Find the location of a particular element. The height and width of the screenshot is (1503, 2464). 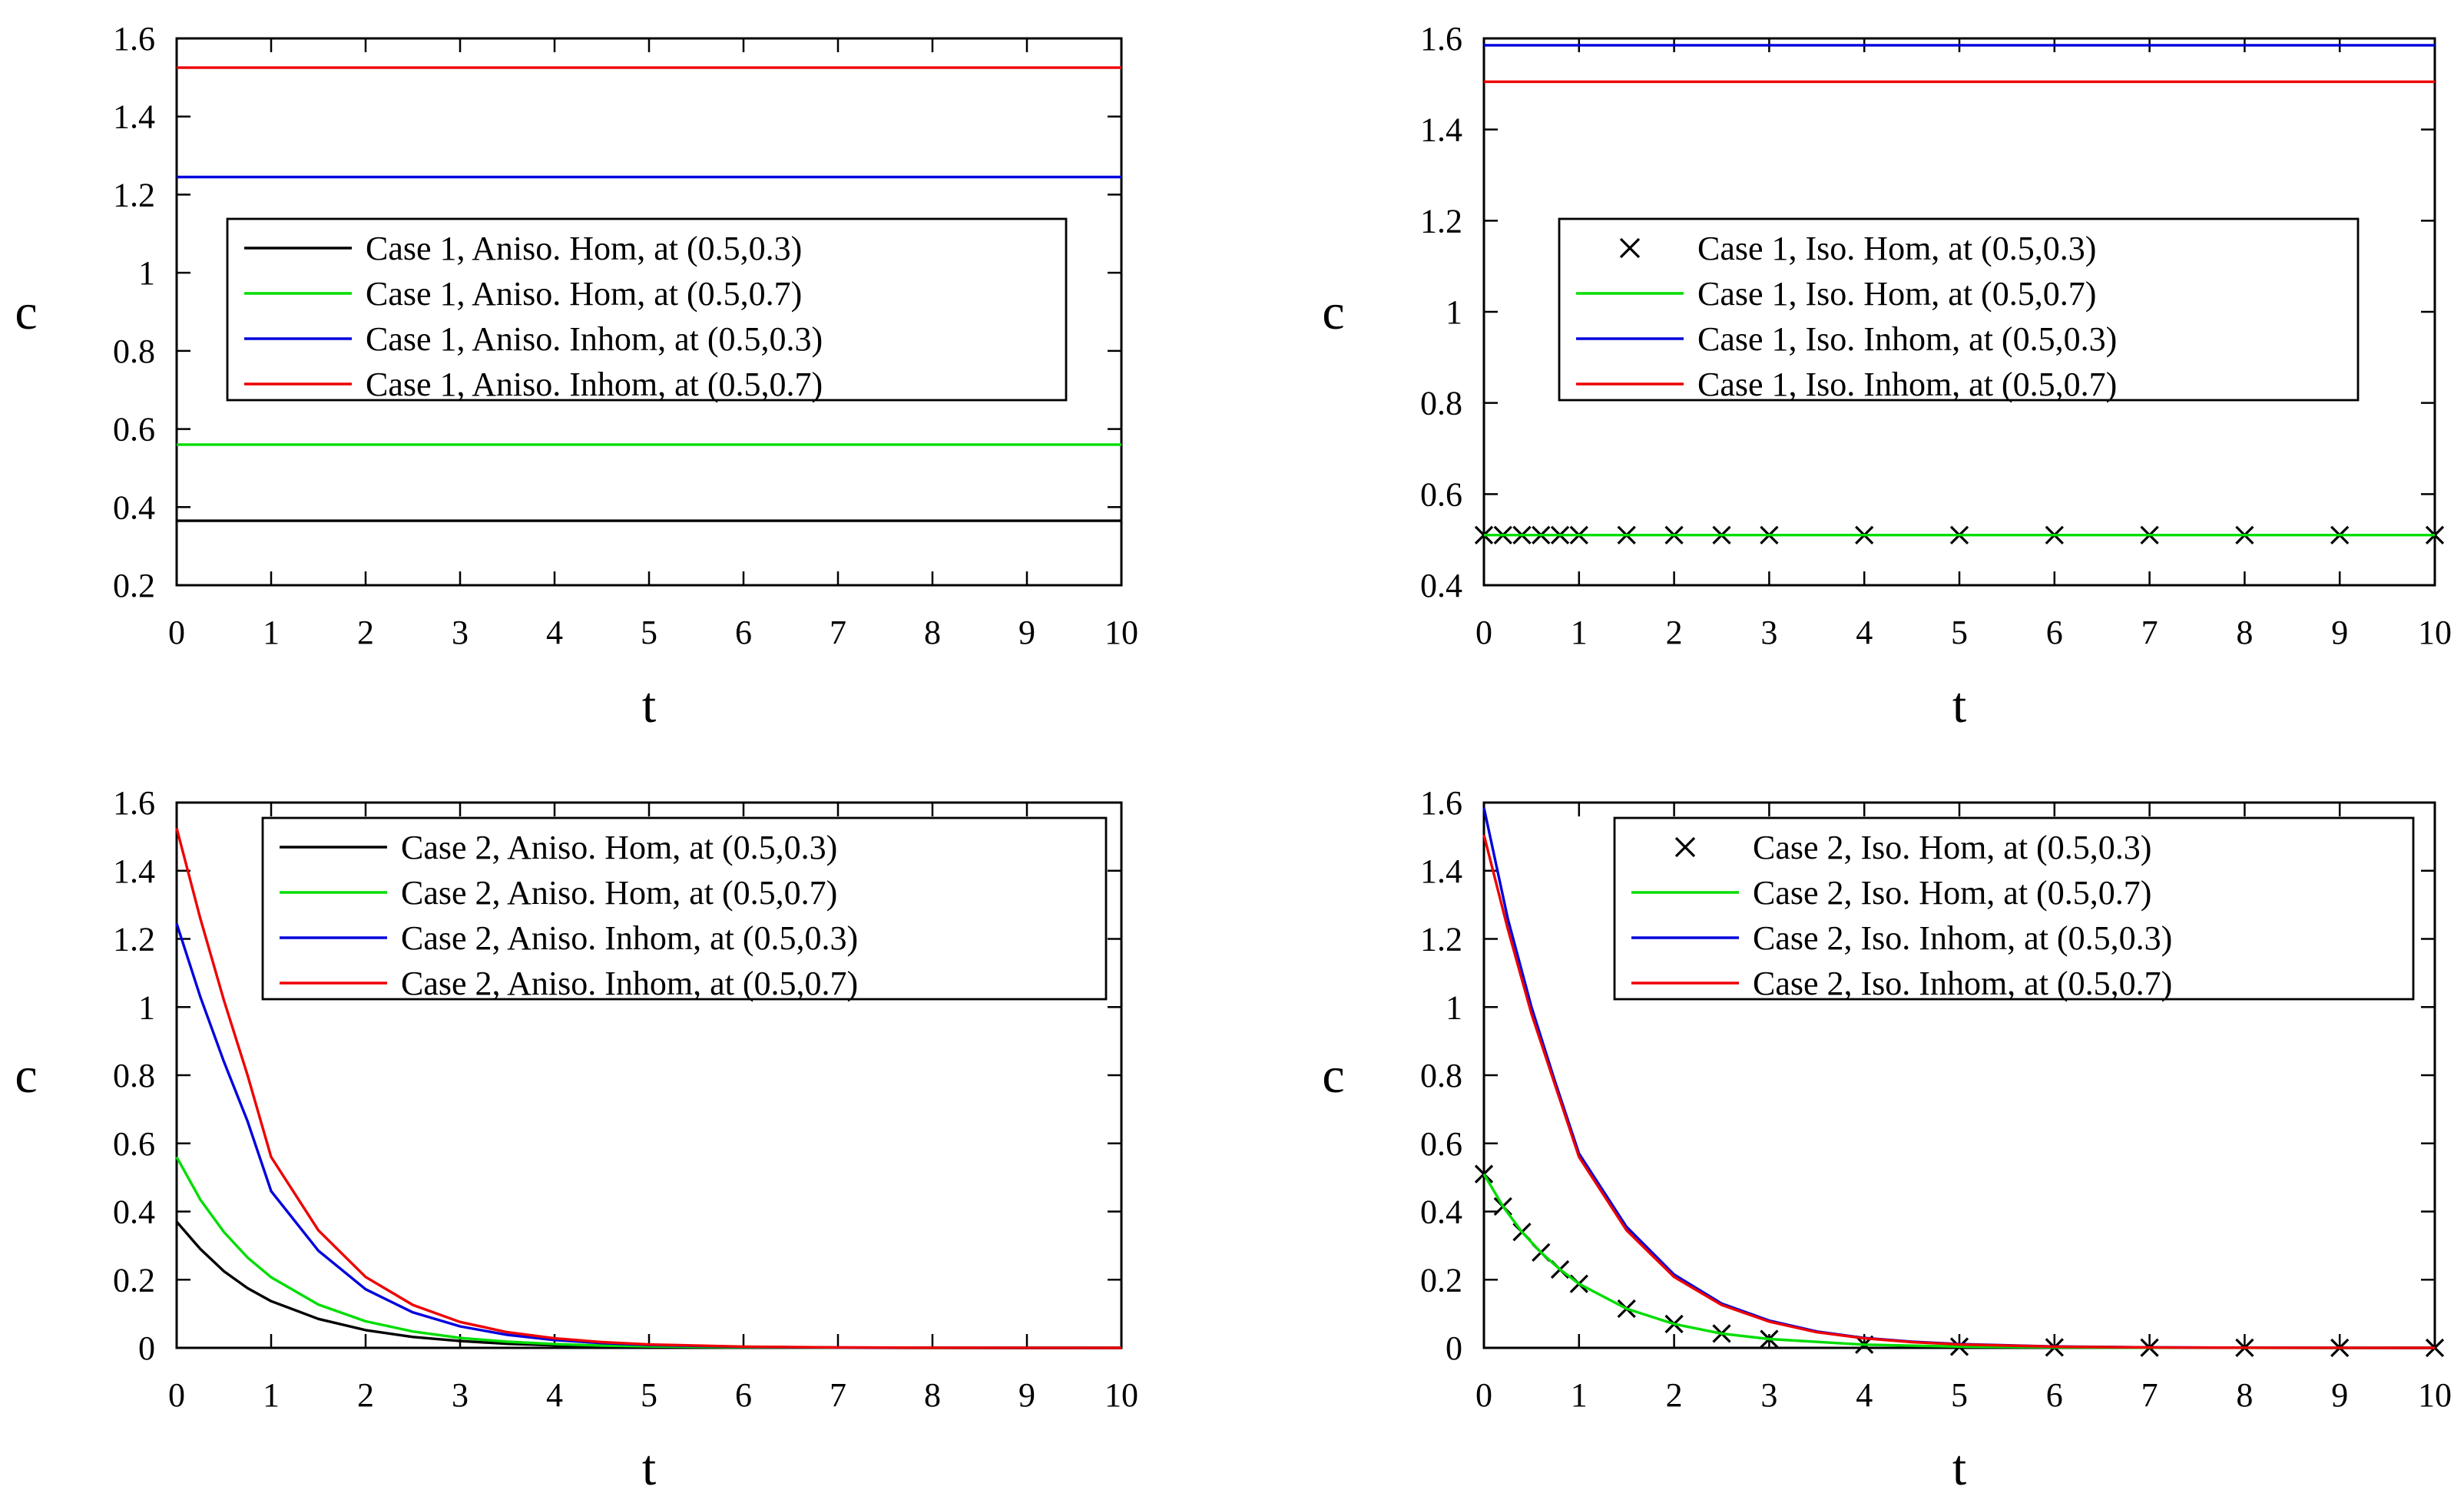

legend-label: Case 1, Aniso. Inhom, at (0.5,0.7) is located at coordinates (594, 384).